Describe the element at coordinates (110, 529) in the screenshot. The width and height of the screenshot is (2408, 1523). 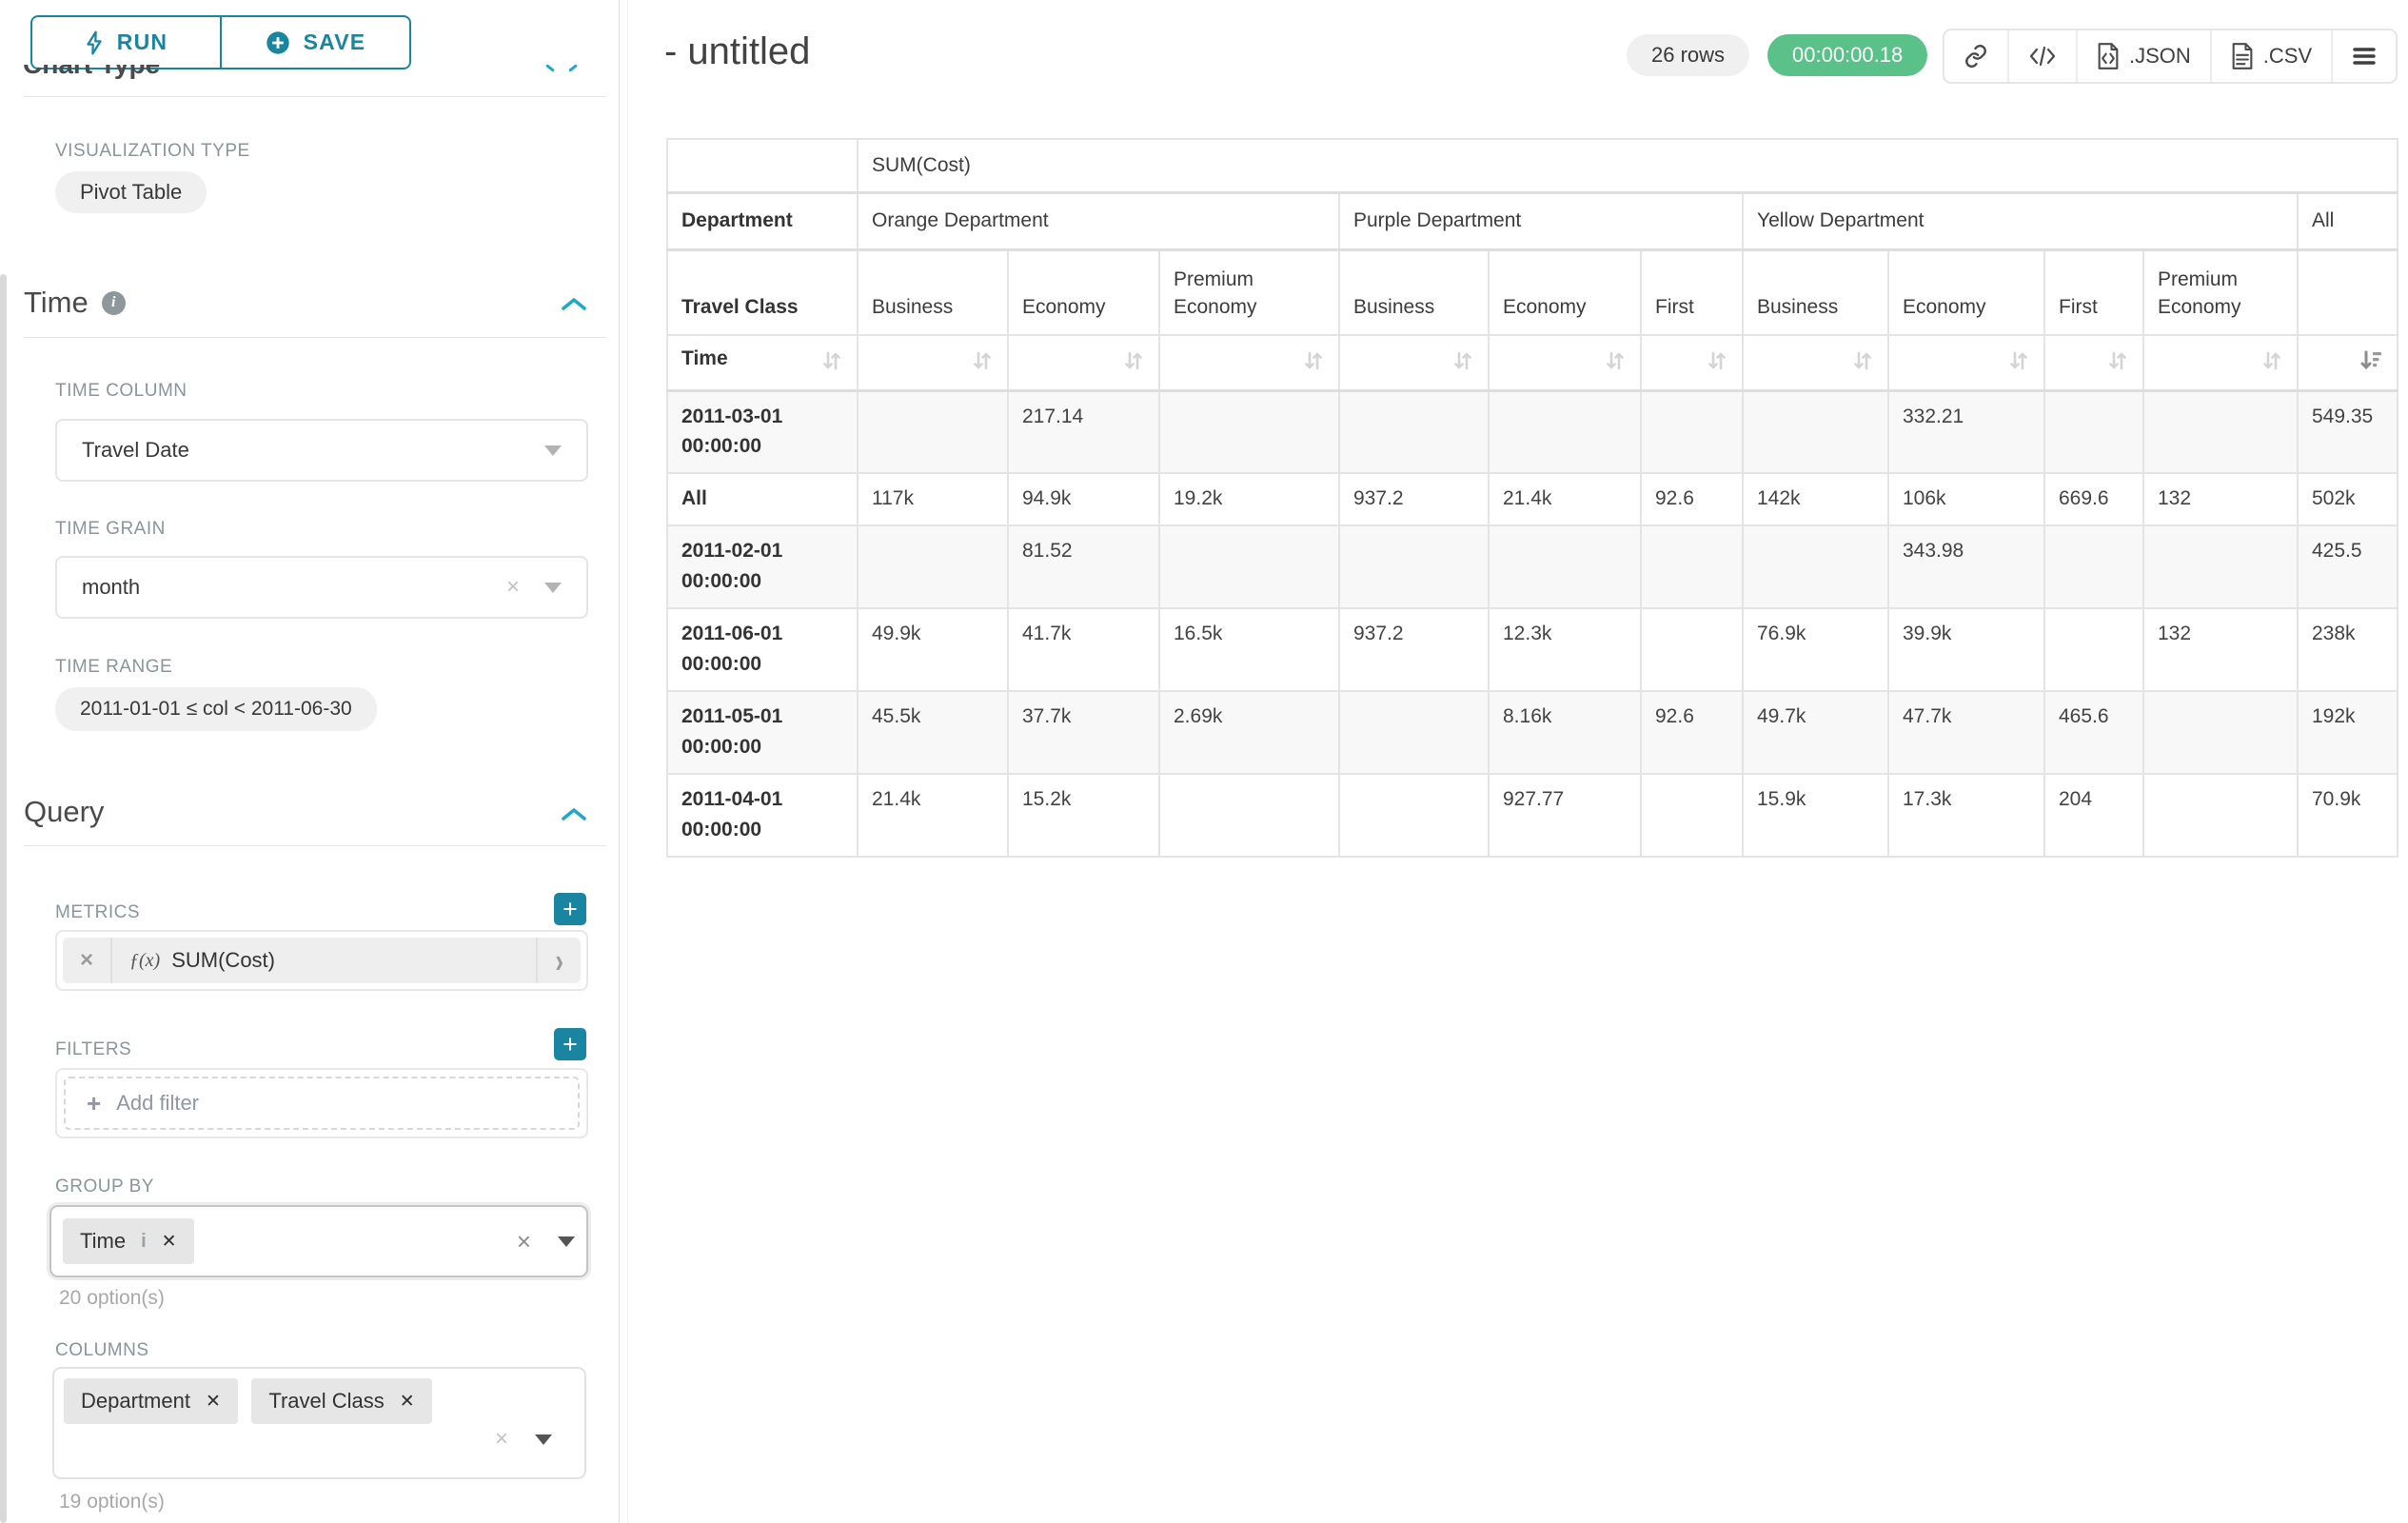
I see `time-grain-label: TIME GRAIN` at that location.